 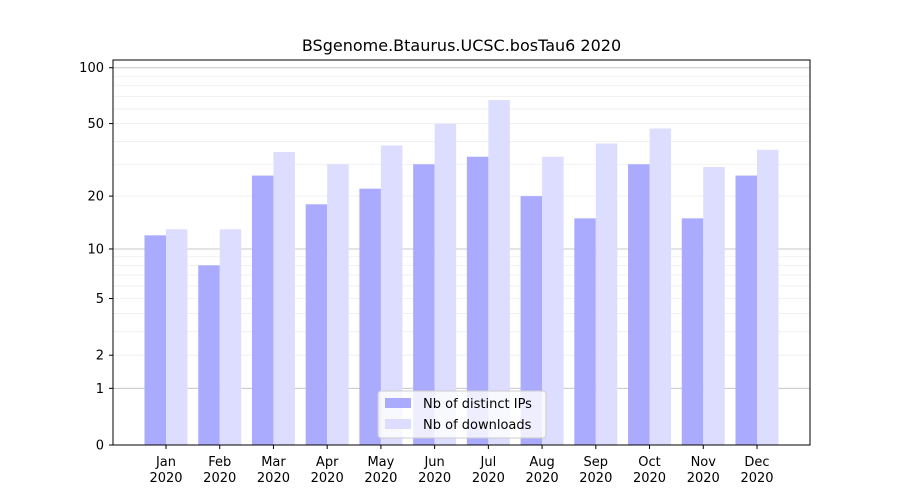 I want to click on x-tick-label: Dec 2020, so click(x=756, y=470).